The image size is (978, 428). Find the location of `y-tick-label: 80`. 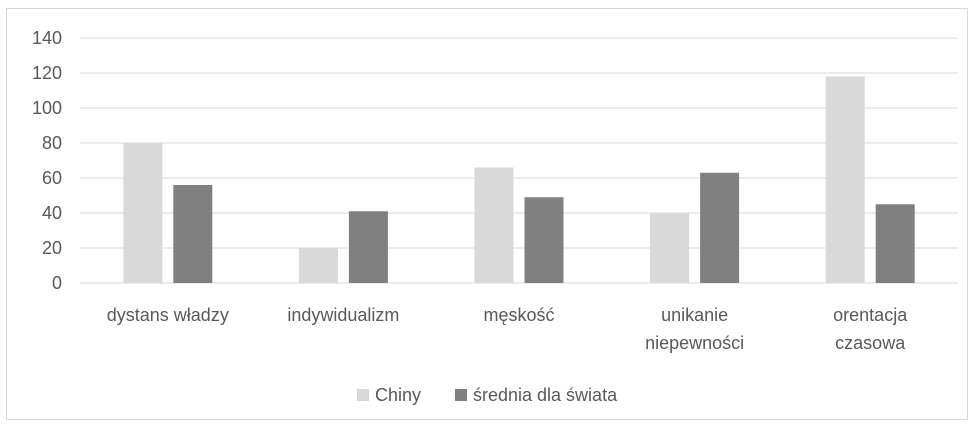

y-tick-label: 80 is located at coordinates (52, 143).